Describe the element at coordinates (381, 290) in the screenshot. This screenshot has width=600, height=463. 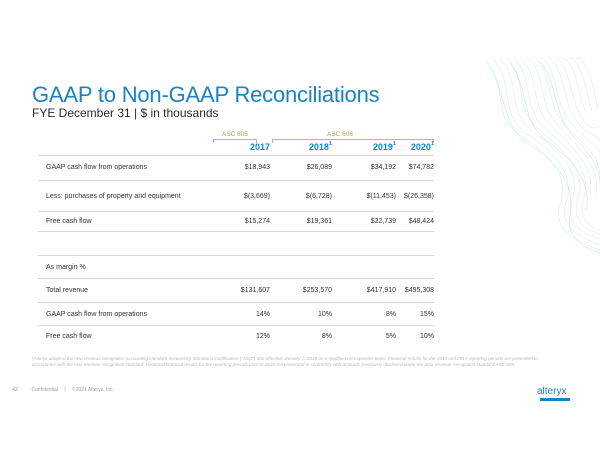
I see `cell-2019: $417,910` at that location.